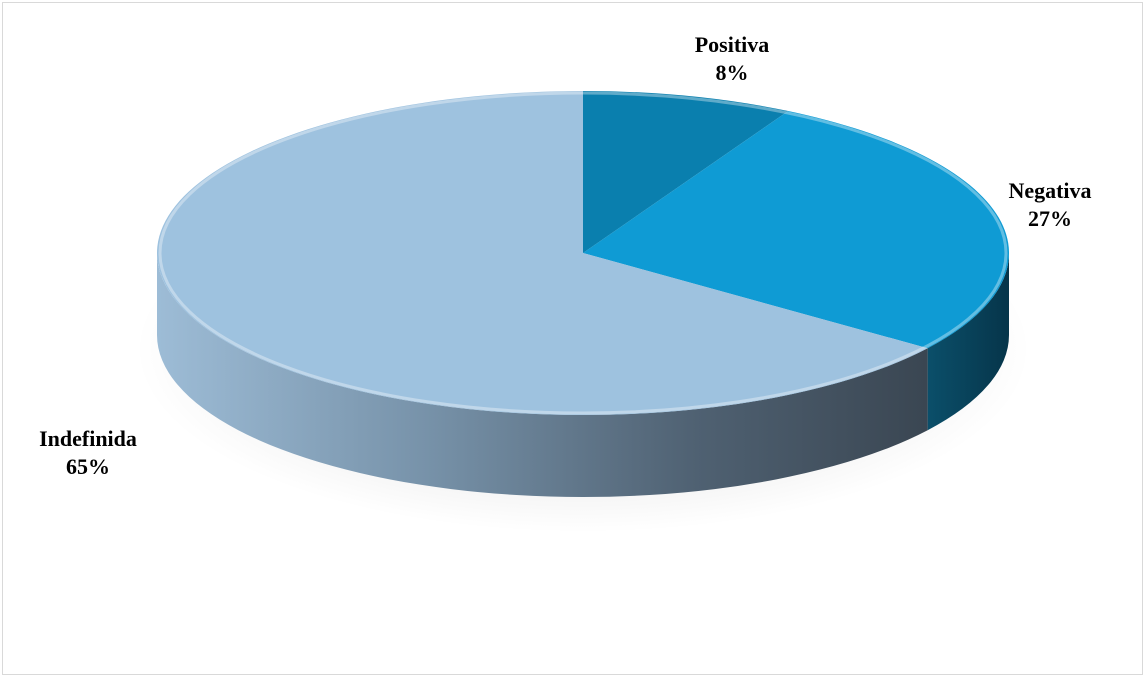 The width and height of the screenshot is (1147, 679). Describe the element at coordinates (88, 466) in the screenshot. I see `label-indefinida-percent: 65%` at that location.